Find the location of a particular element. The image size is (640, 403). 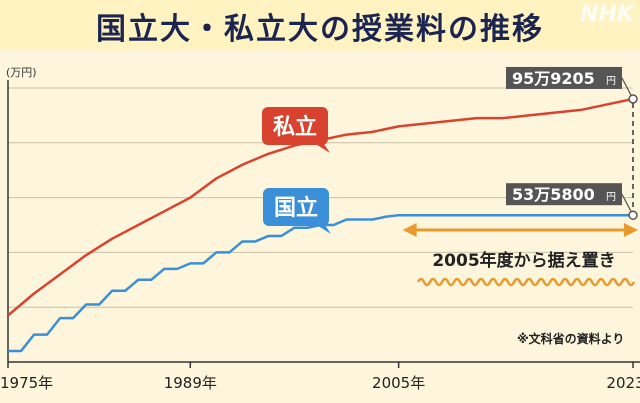

end-label-value: 95万9205 is located at coordinates (553, 78).